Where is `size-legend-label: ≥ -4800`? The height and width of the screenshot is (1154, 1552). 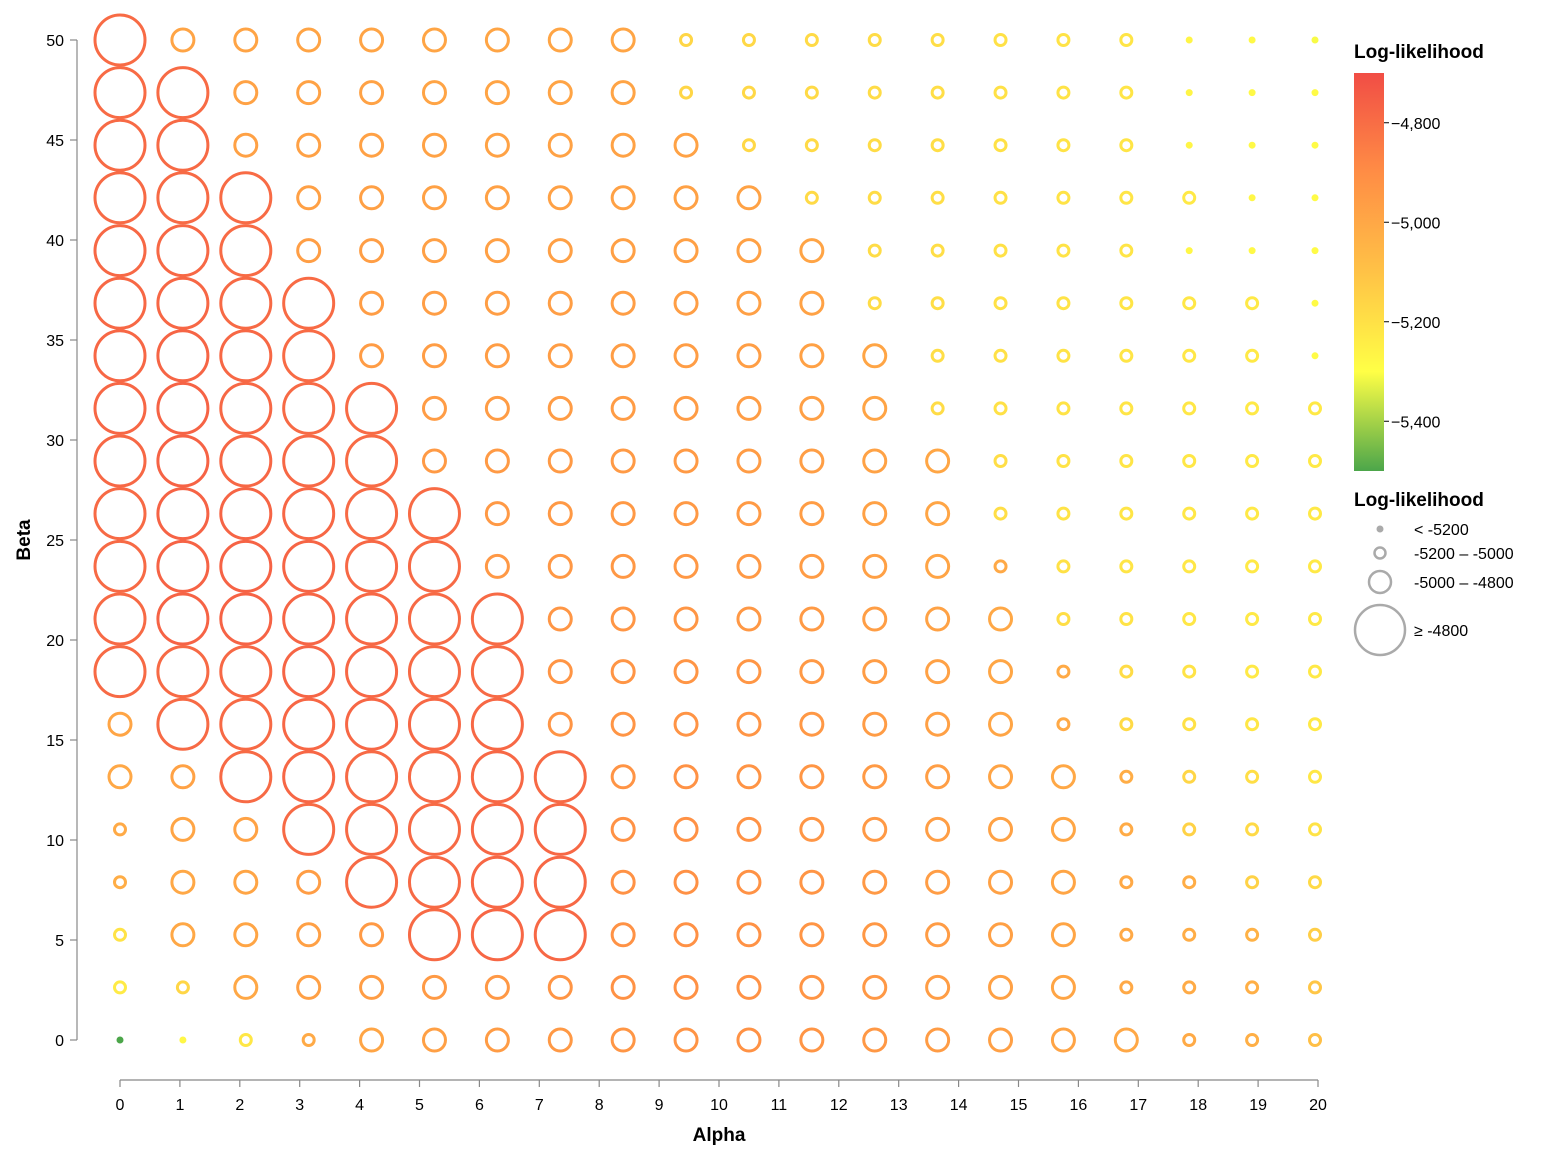 size-legend-label: ≥ -4800 is located at coordinates (1441, 631).